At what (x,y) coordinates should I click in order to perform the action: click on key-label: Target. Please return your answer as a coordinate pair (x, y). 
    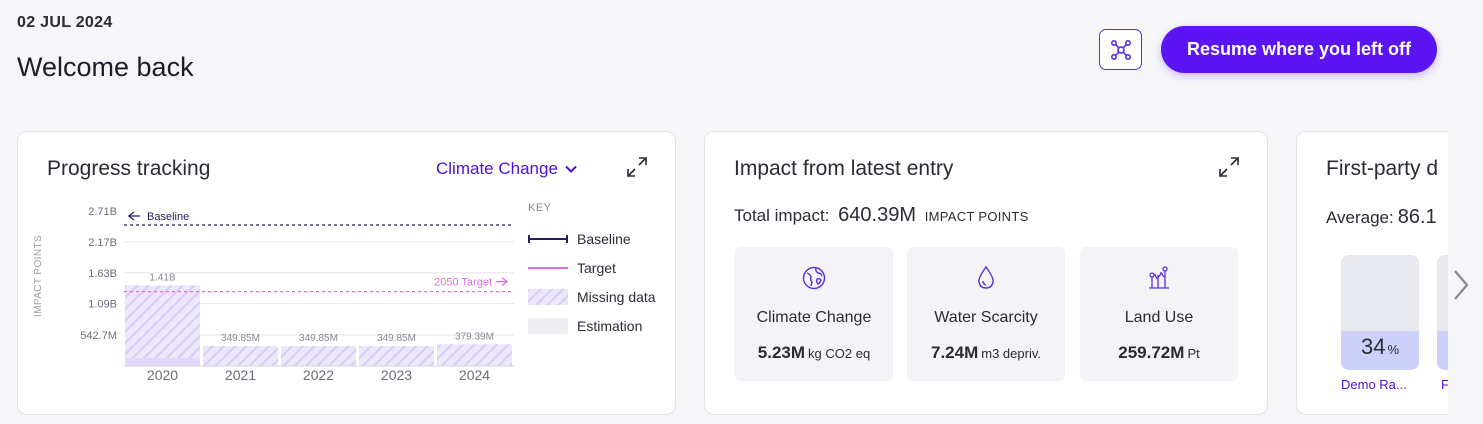
    Looking at the image, I should click on (596, 267).